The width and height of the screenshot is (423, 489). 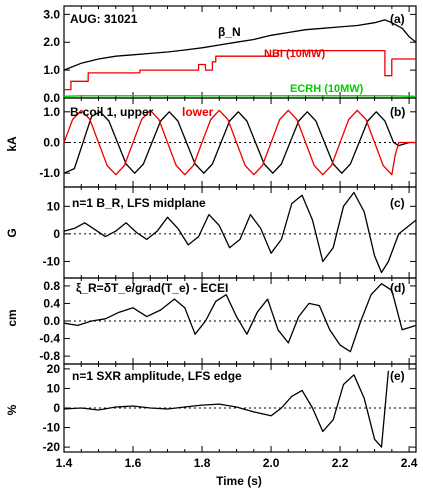 I want to click on panel-b-ytick-label: 0.0, so click(x=51, y=143).